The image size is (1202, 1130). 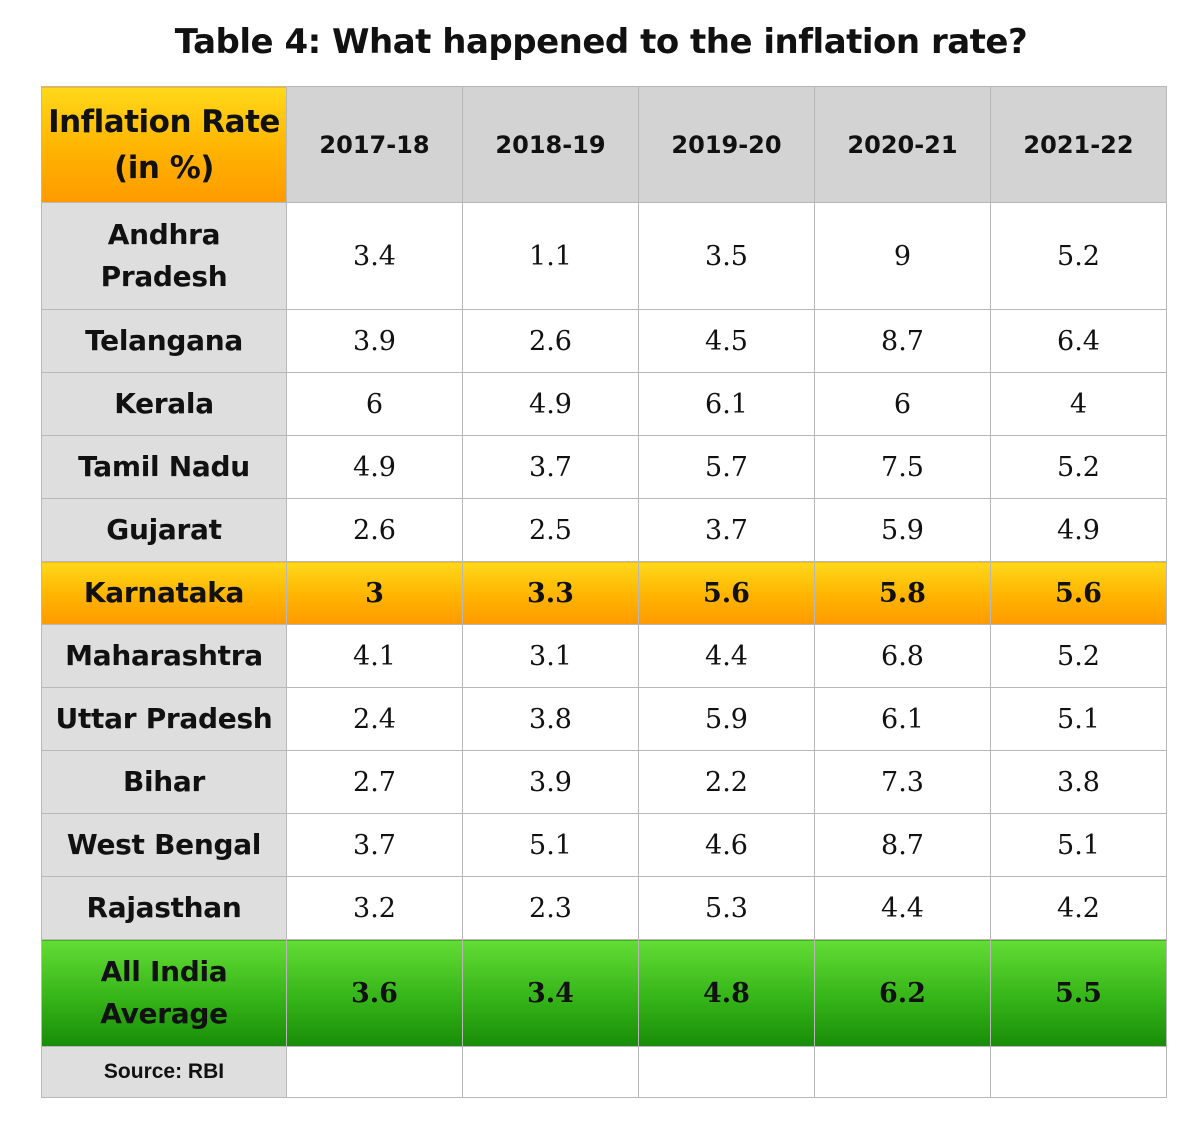 What do you see at coordinates (550, 593) in the screenshot?
I see `rate-cell: 3.3` at bounding box center [550, 593].